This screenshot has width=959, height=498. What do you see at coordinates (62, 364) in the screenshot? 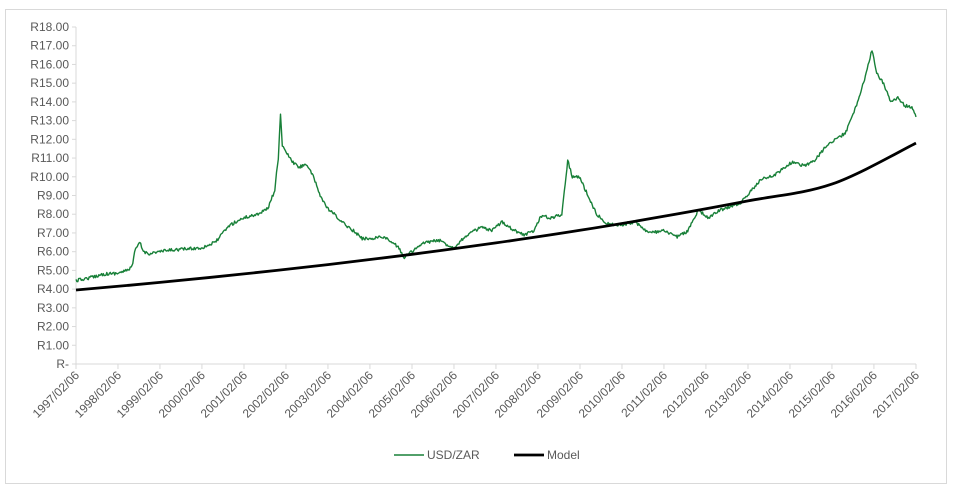
I see `y-tick-label: R-` at bounding box center [62, 364].